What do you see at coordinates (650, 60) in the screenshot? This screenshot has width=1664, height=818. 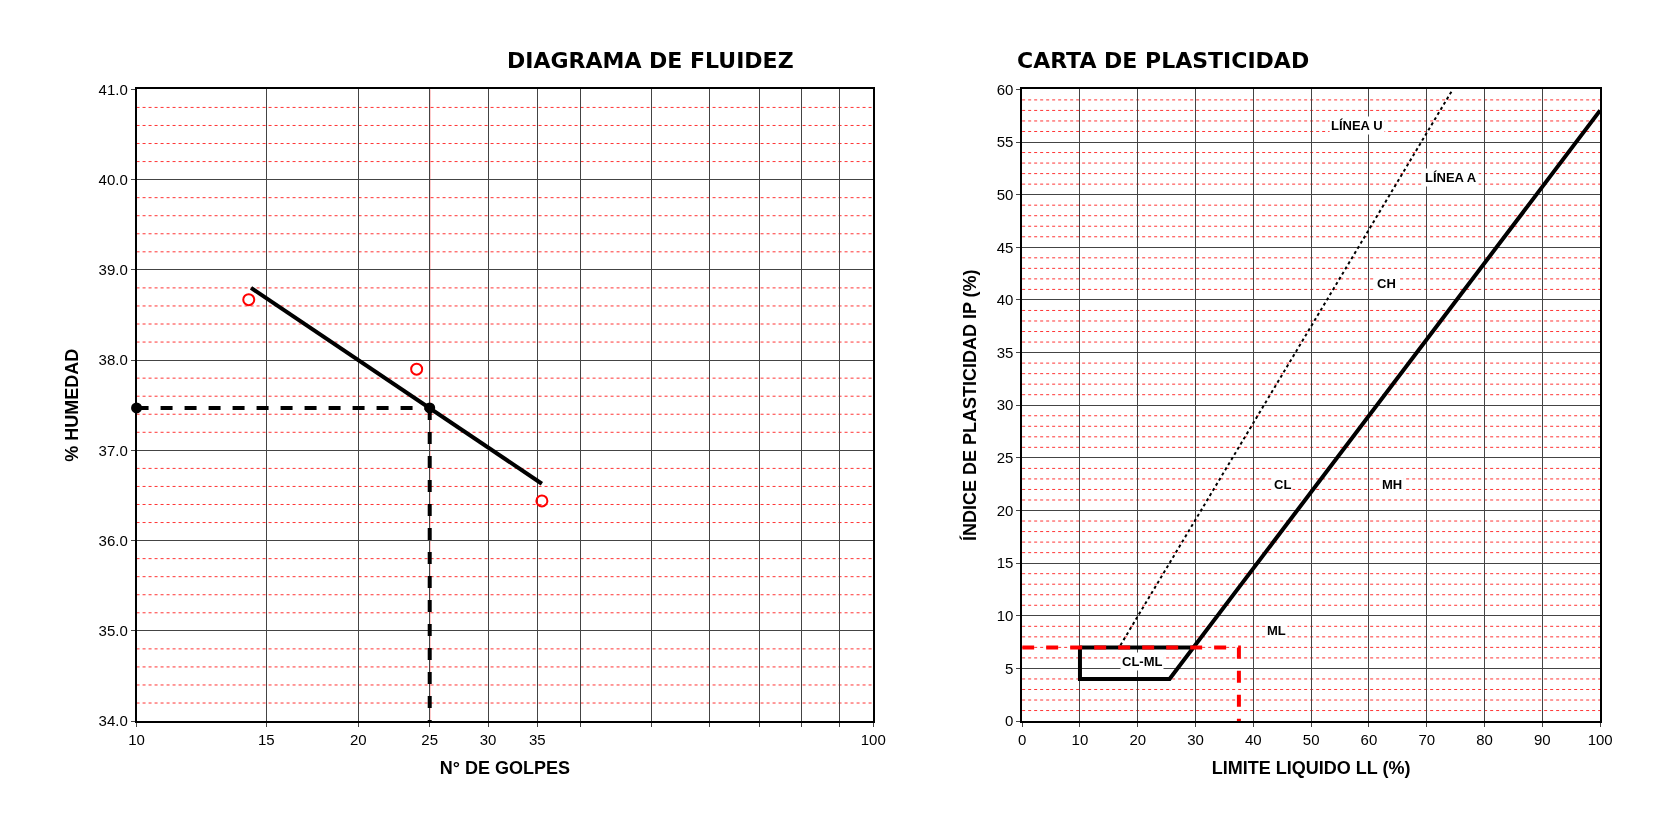 I see `chart-title: DIAGRAMA DE FLUIDEZ` at bounding box center [650, 60].